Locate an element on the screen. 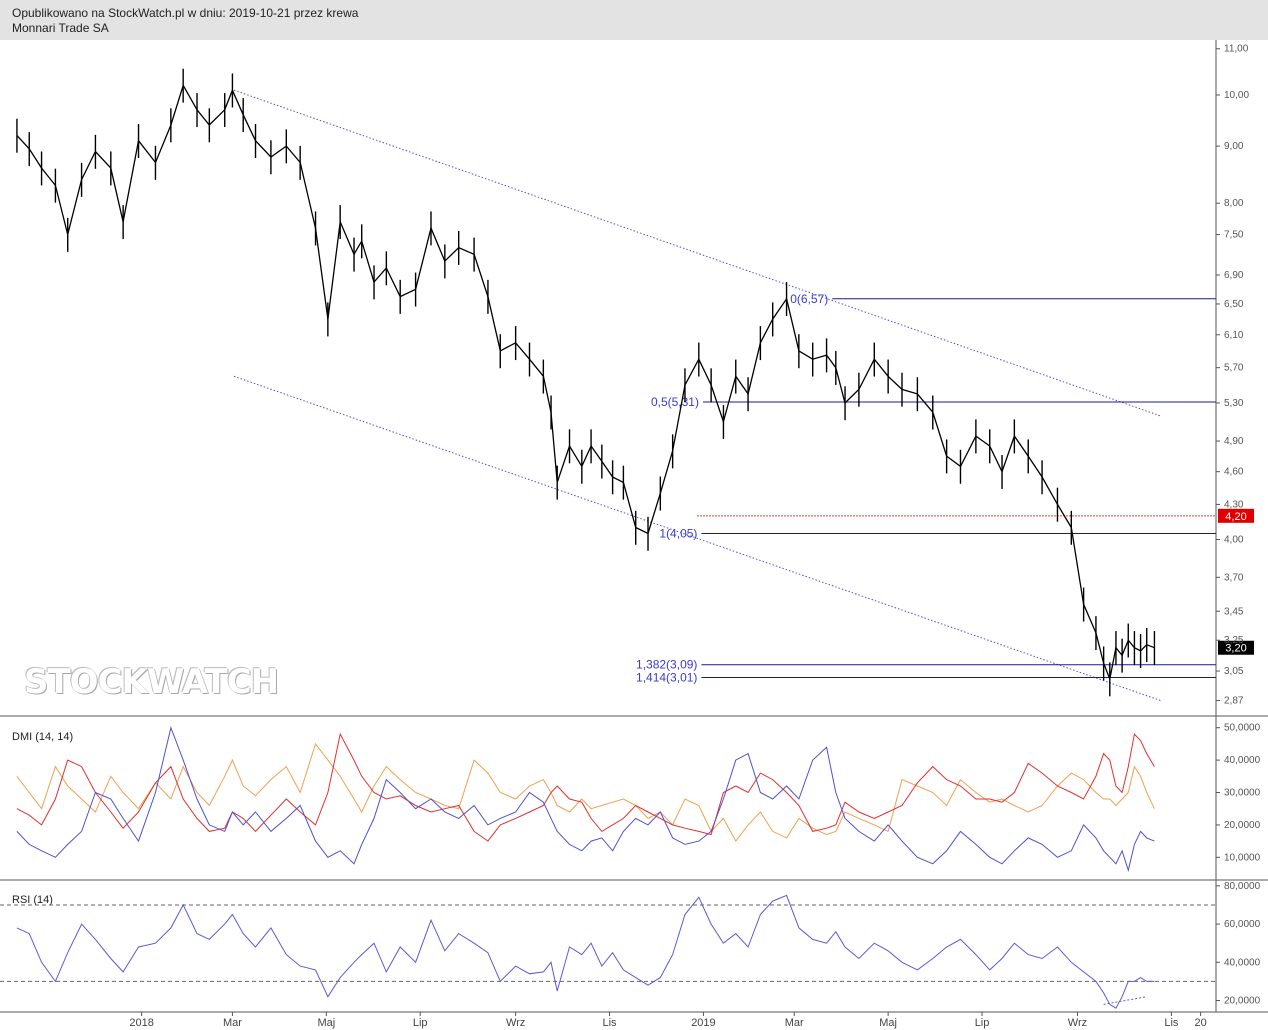 The image size is (1268, 1030). price-tick-label: 3,25 is located at coordinates (1234, 640).